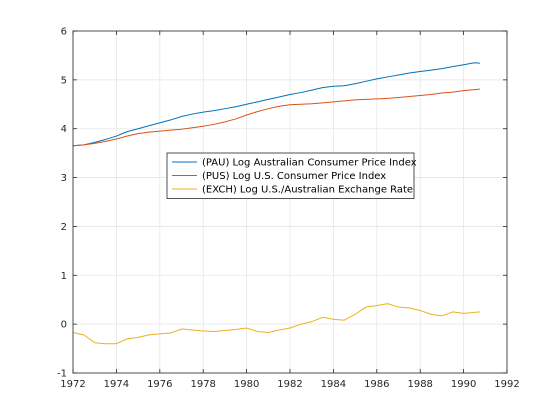 This screenshot has height=420, width=560. Describe the element at coordinates (376, 384) in the screenshot. I see `x-tick-label: 1986` at that location.